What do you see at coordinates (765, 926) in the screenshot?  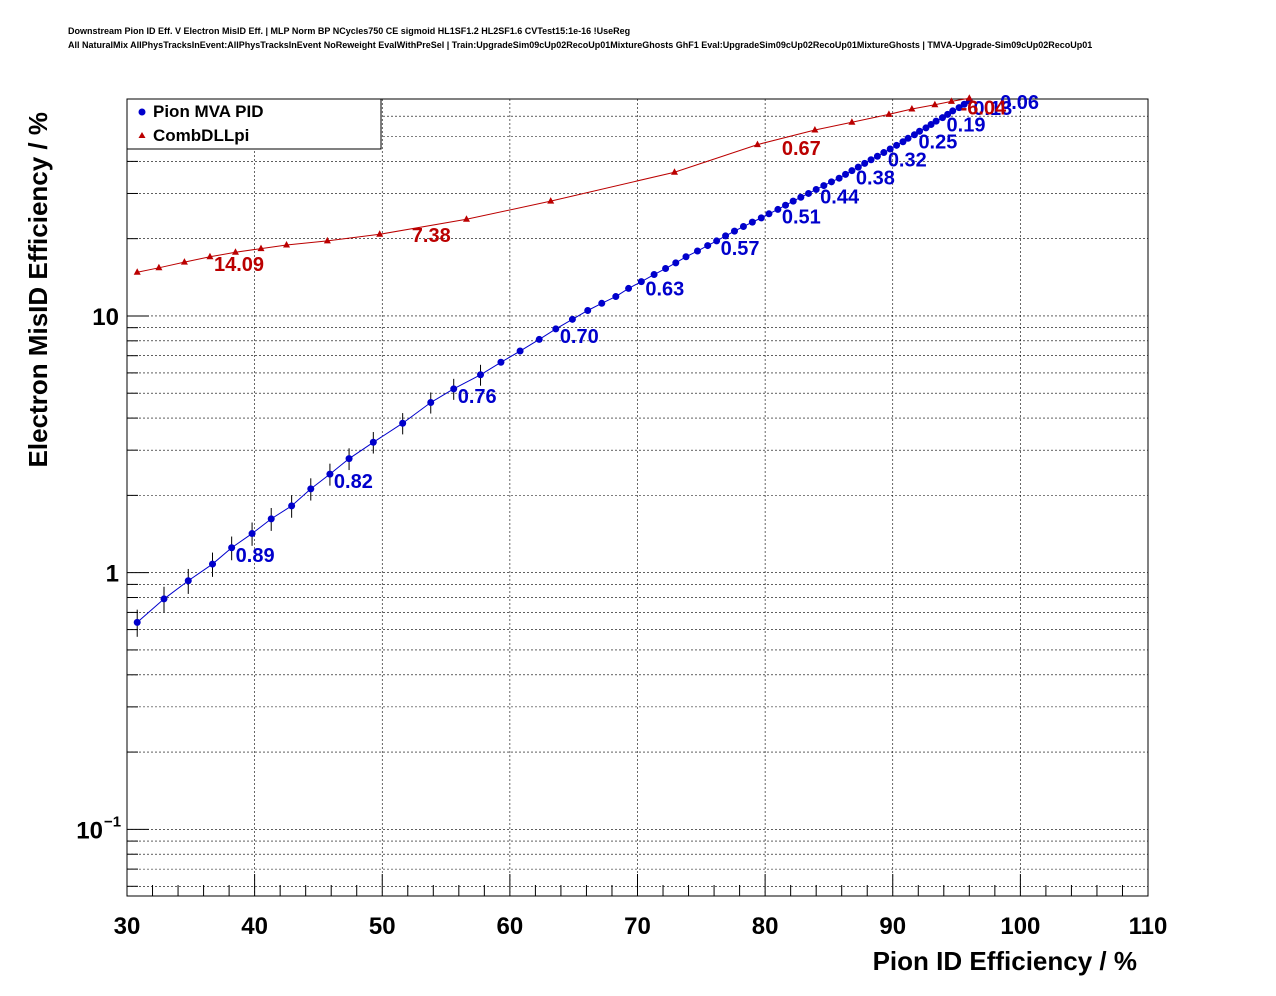 I see `x-tick-label: 80` at bounding box center [765, 926].